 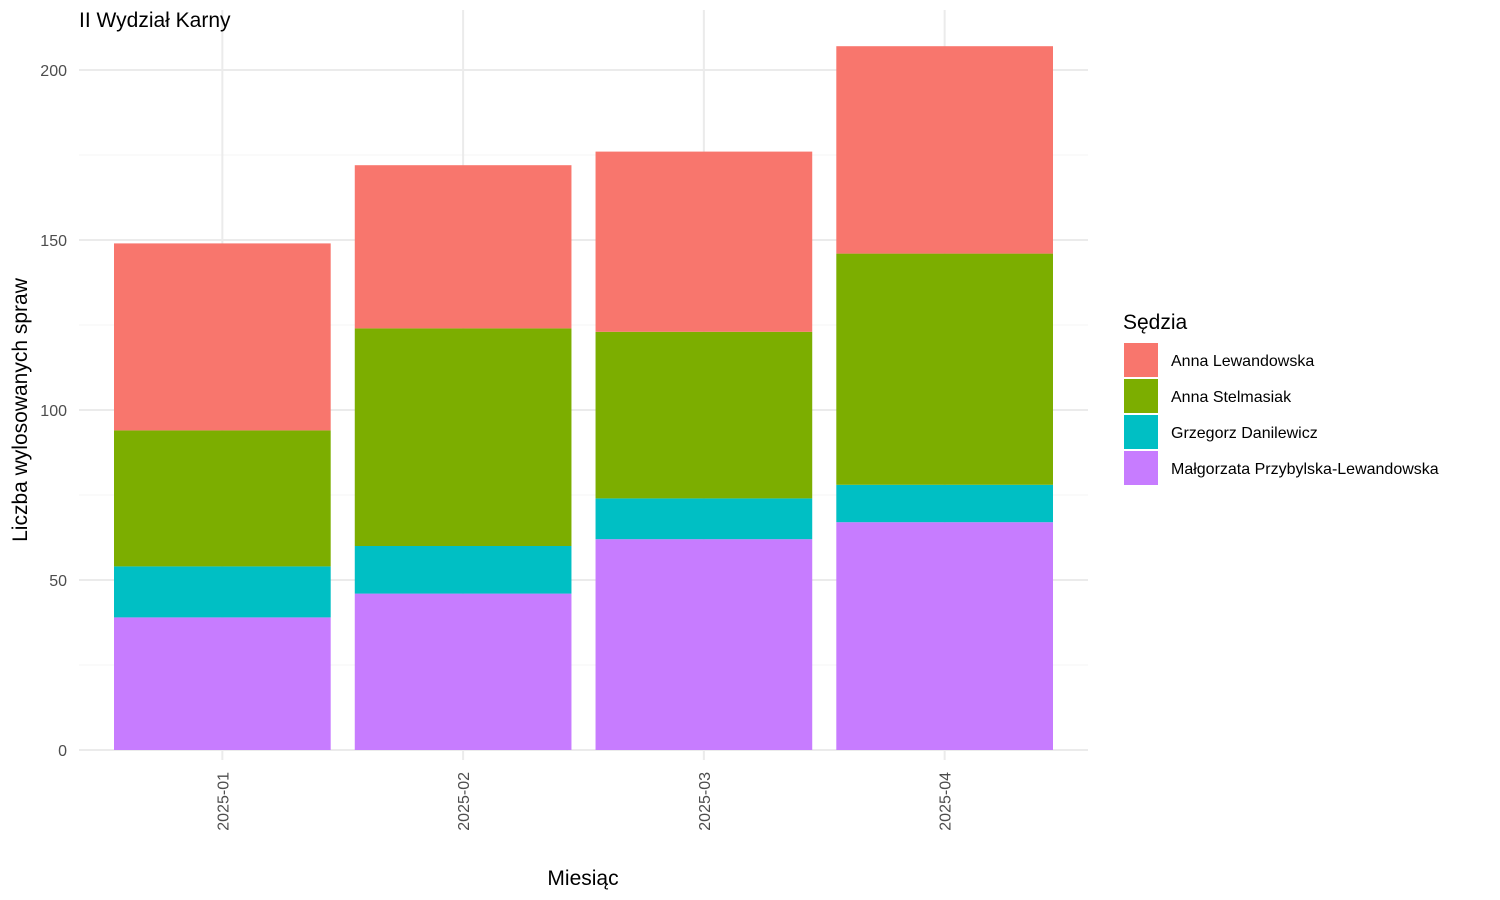 What do you see at coordinates (53, 71) in the screenshot?
I see `y-tick-label: 200` at bounding box center [53, 71].